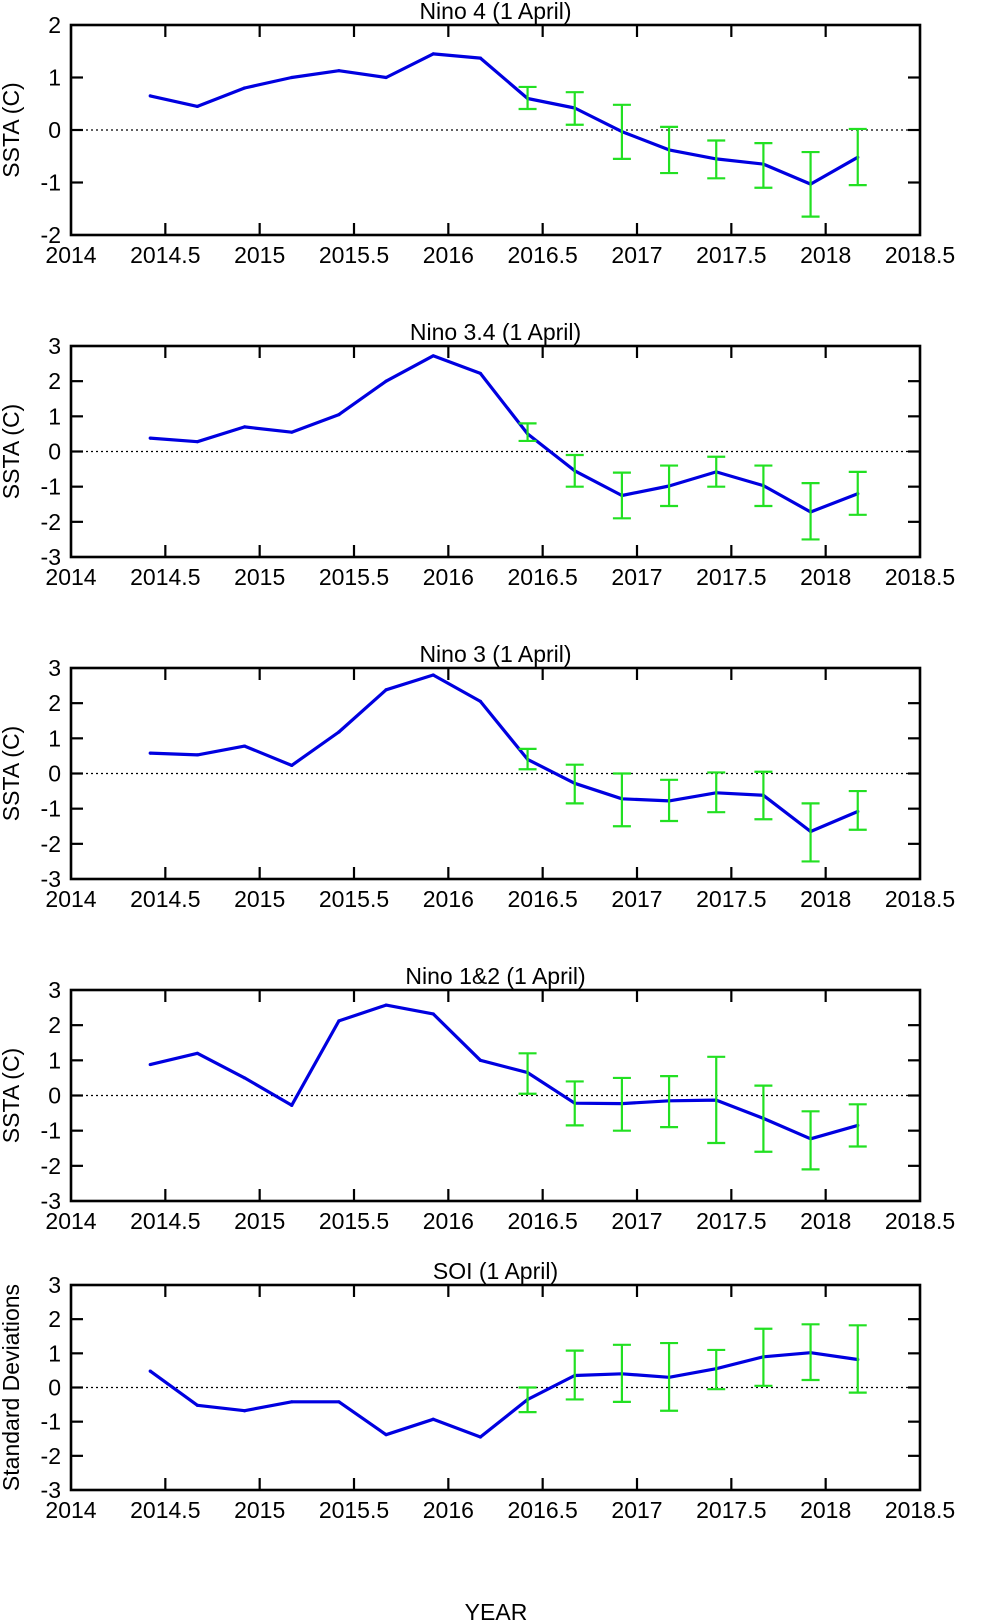 Image resolution: width=997 pixels, height=1622 pixels. Describe the element at coordinates (495, 1271) in the screenshot. I see `panel-title: SOI (1 April)` at that location.